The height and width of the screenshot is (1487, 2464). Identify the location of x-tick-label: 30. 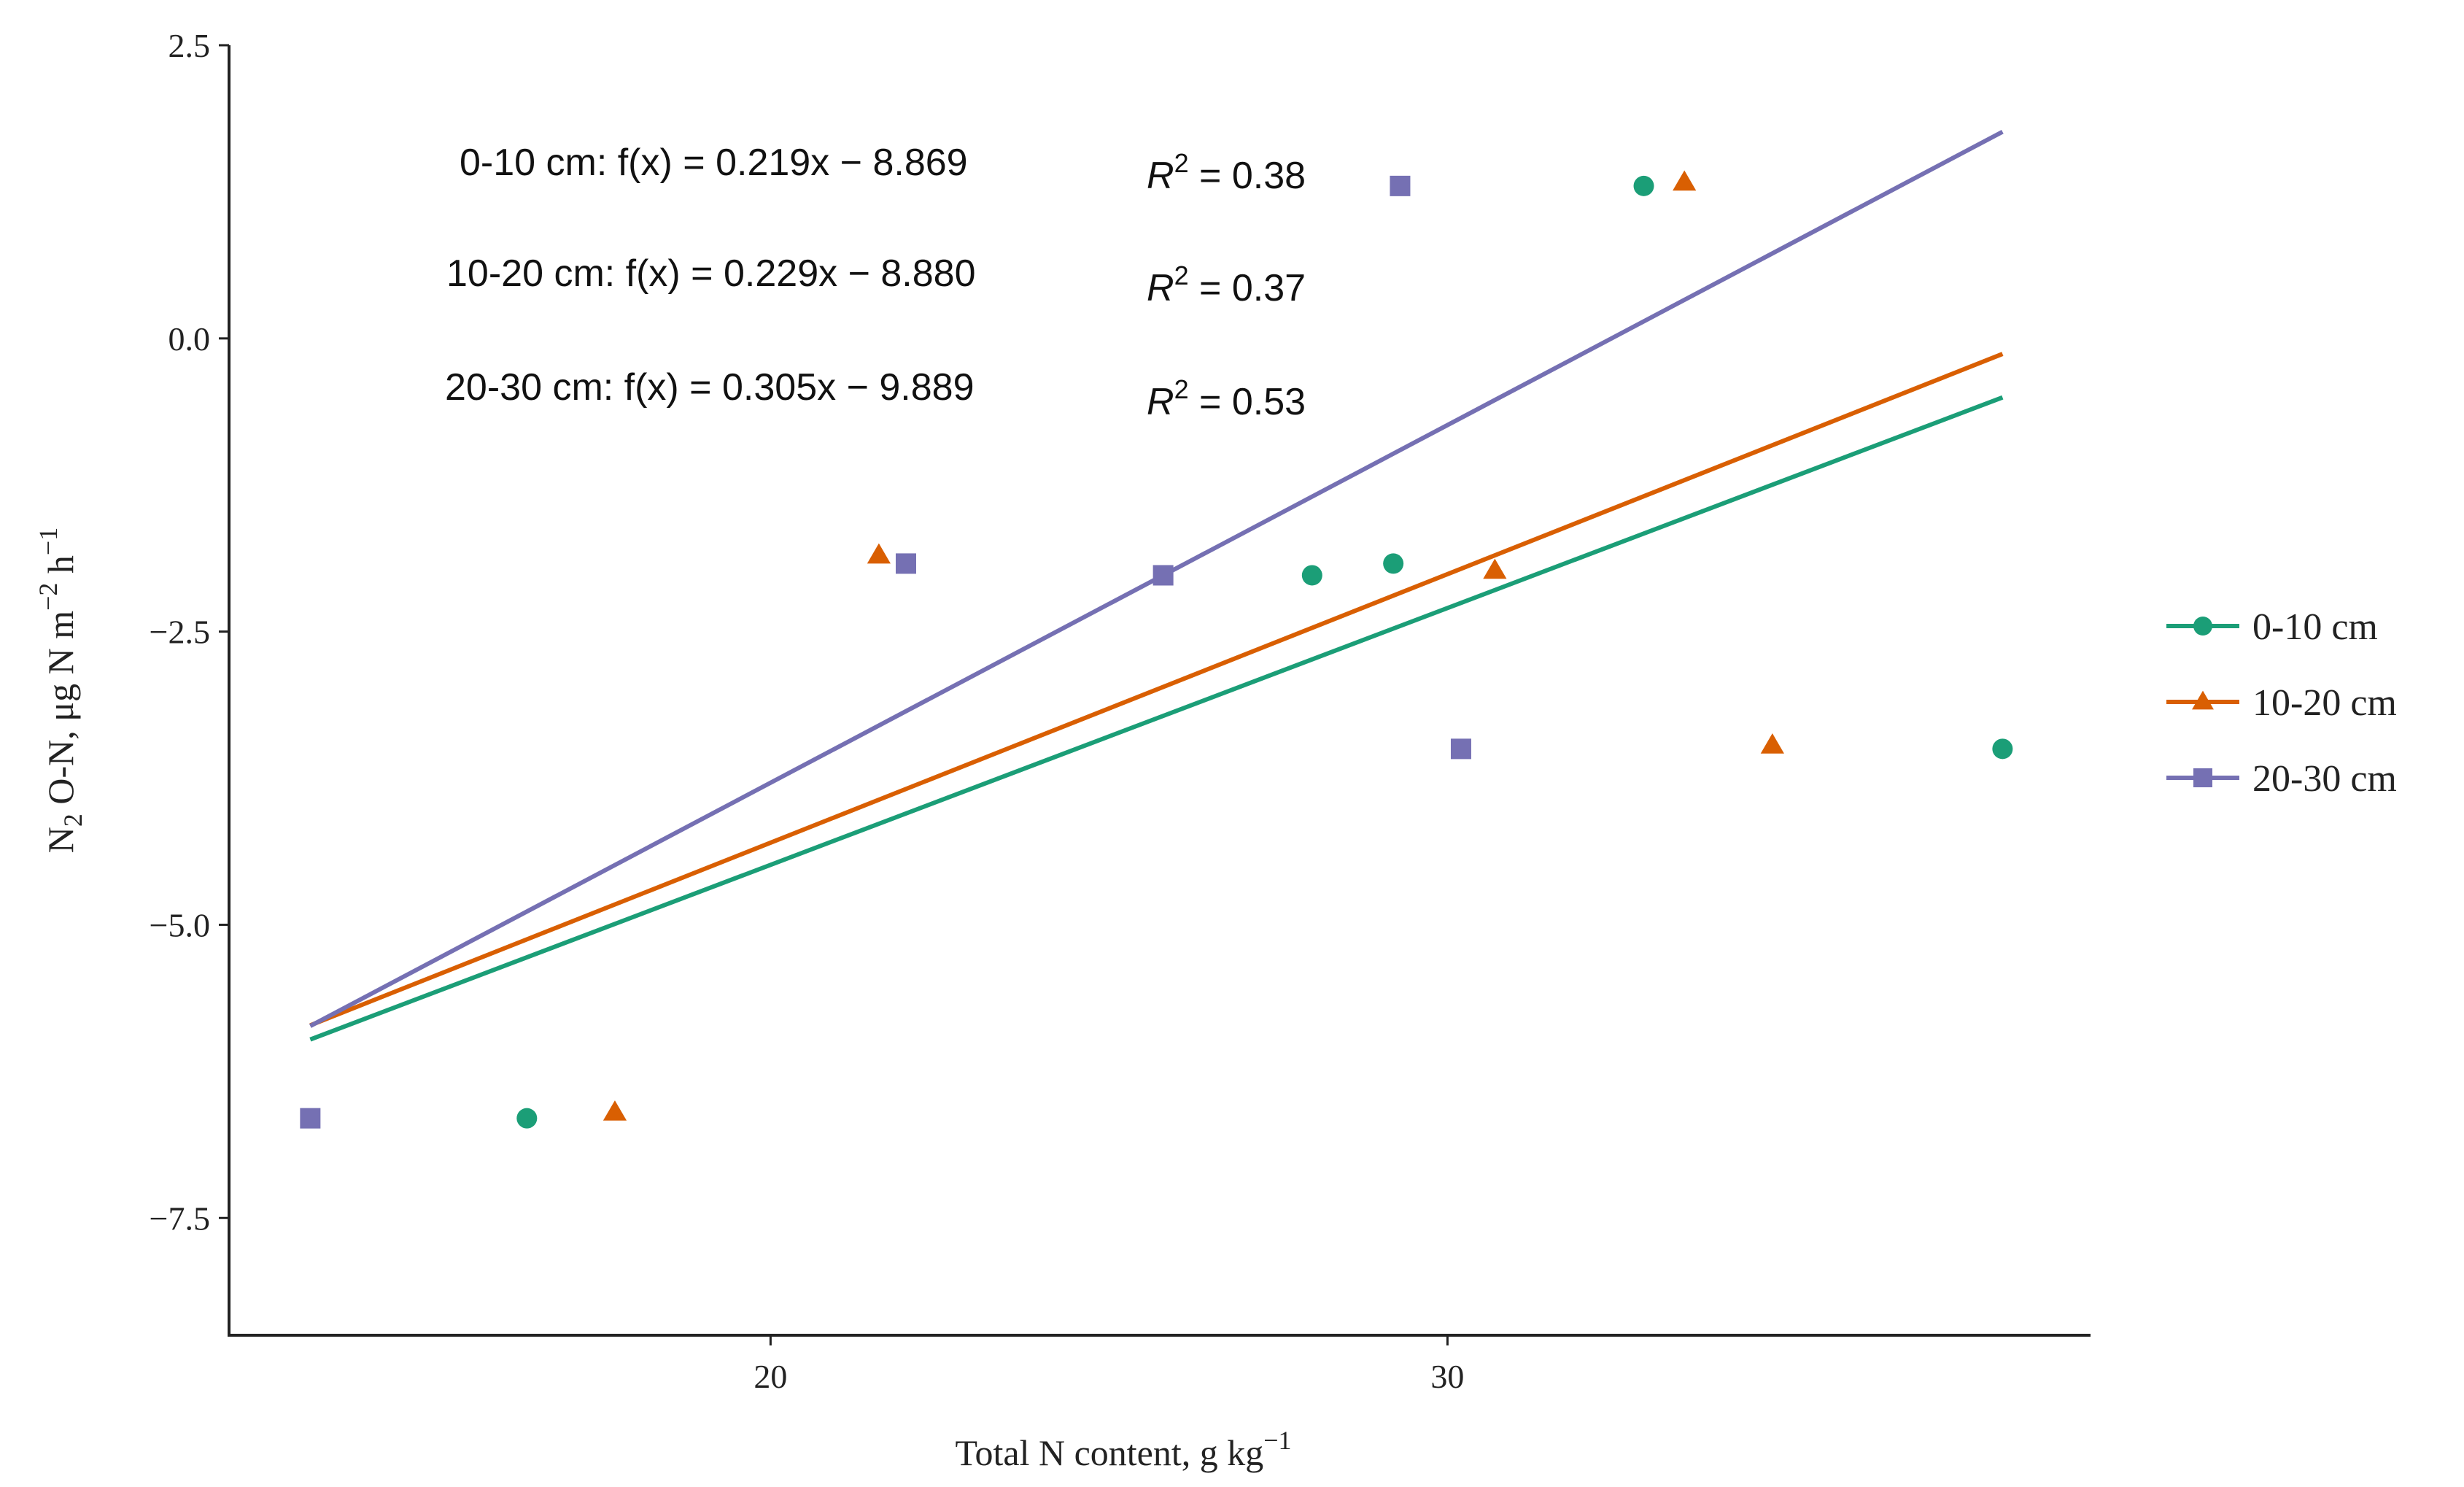
(1447, 1376).